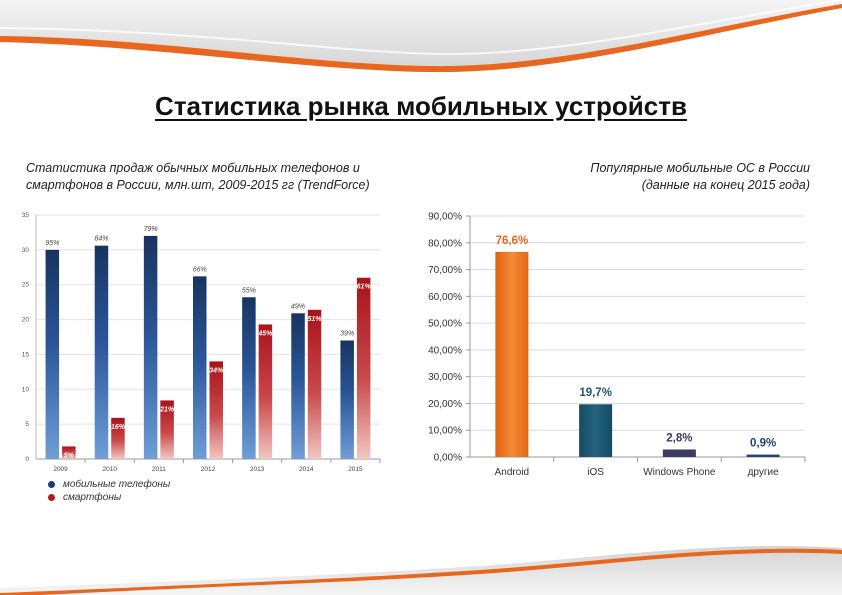 The width and height of the screenshot is (842, 595). I want to click on legend-swatch-phones, so click(51, 484).